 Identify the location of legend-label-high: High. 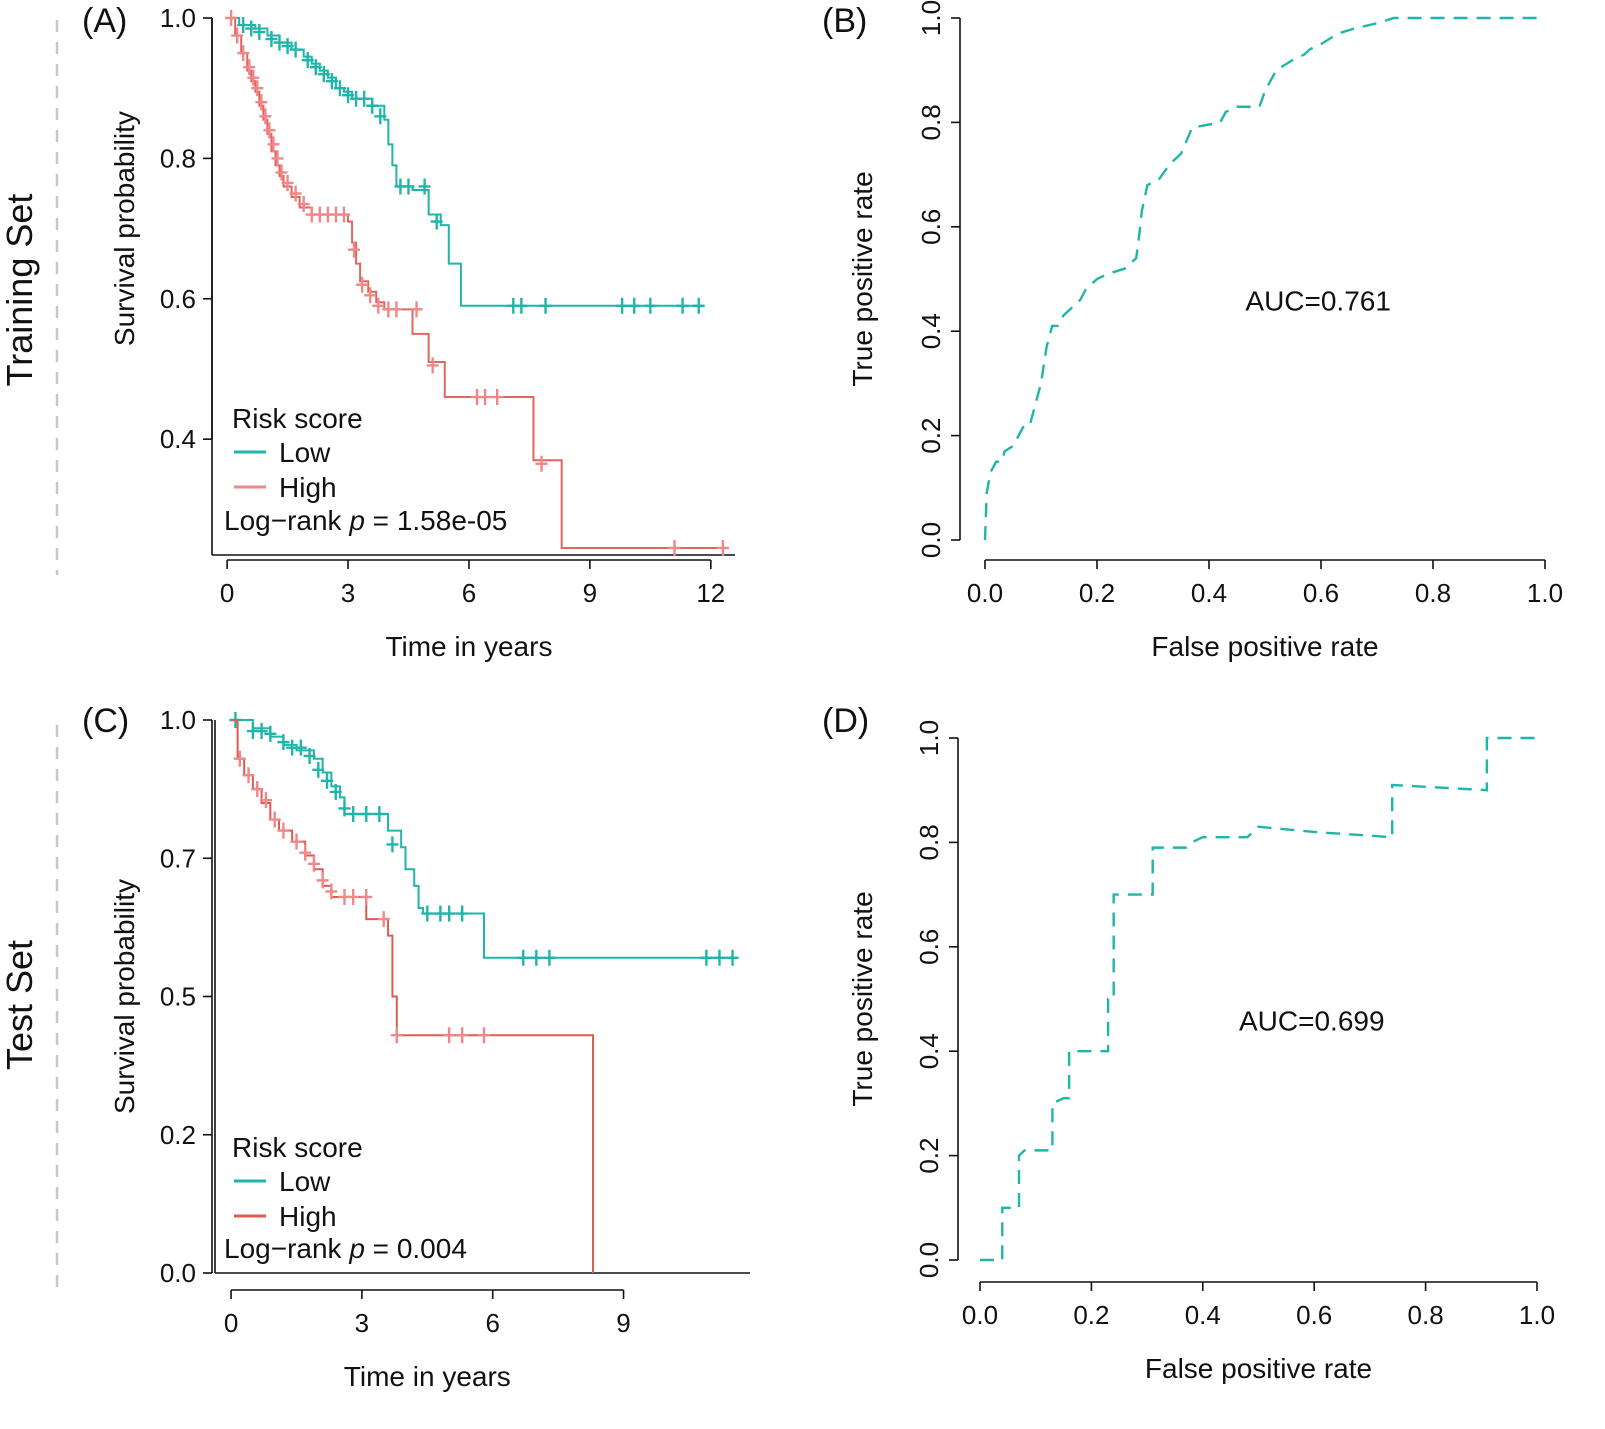
(308, 487).